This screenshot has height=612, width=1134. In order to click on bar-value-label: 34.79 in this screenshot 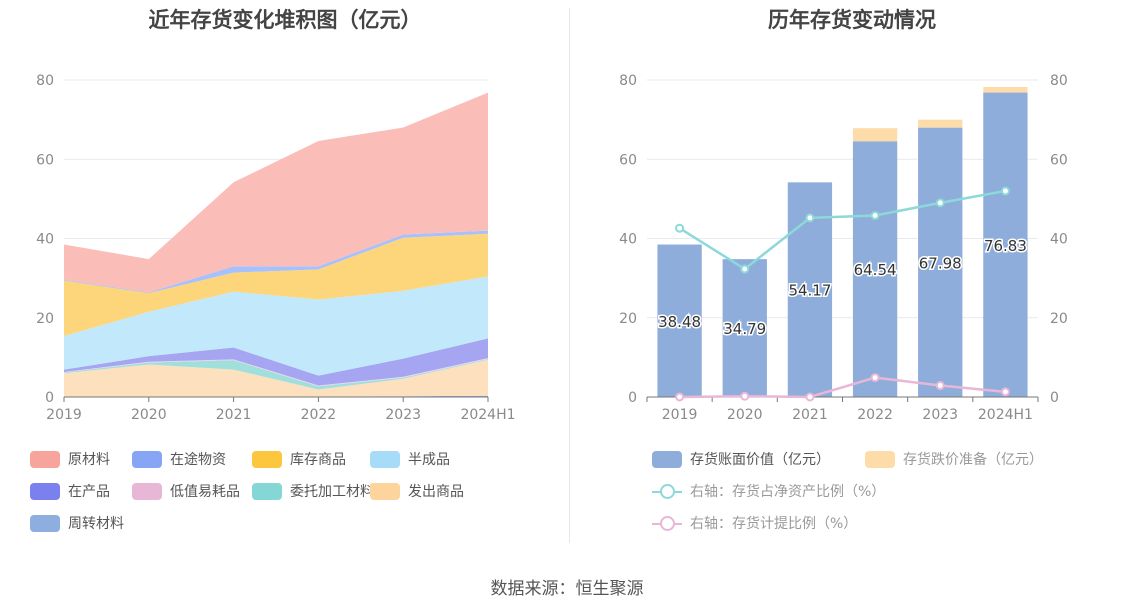, I will do `click(744, 329)`.